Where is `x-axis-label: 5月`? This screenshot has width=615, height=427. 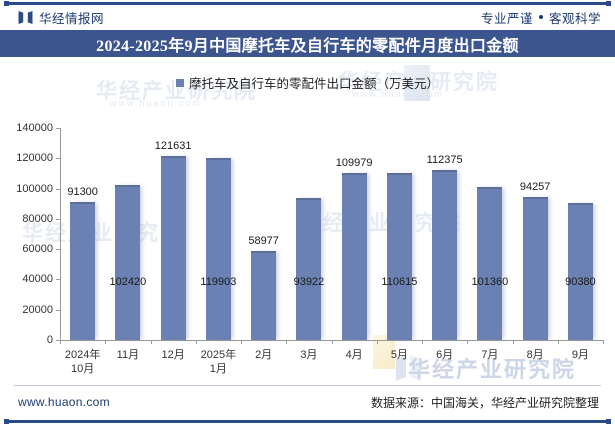 x-axis-label: 5月 is located at coordinates (399, 355).